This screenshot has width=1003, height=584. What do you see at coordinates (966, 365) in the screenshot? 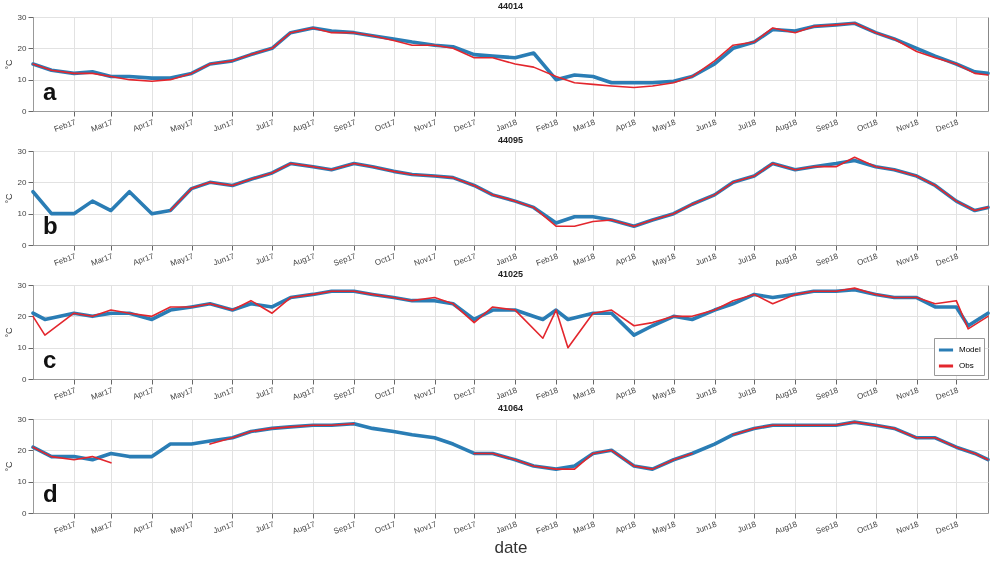
I see `legend-label: Obs` at bounding box center [966, 365].